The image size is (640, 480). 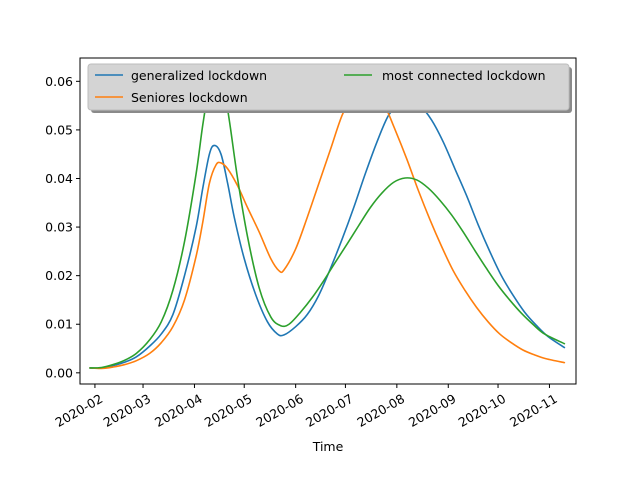 I want to click on legend-label-generalized-lockdown: generalized lockdown, so click(x=199, y=75).